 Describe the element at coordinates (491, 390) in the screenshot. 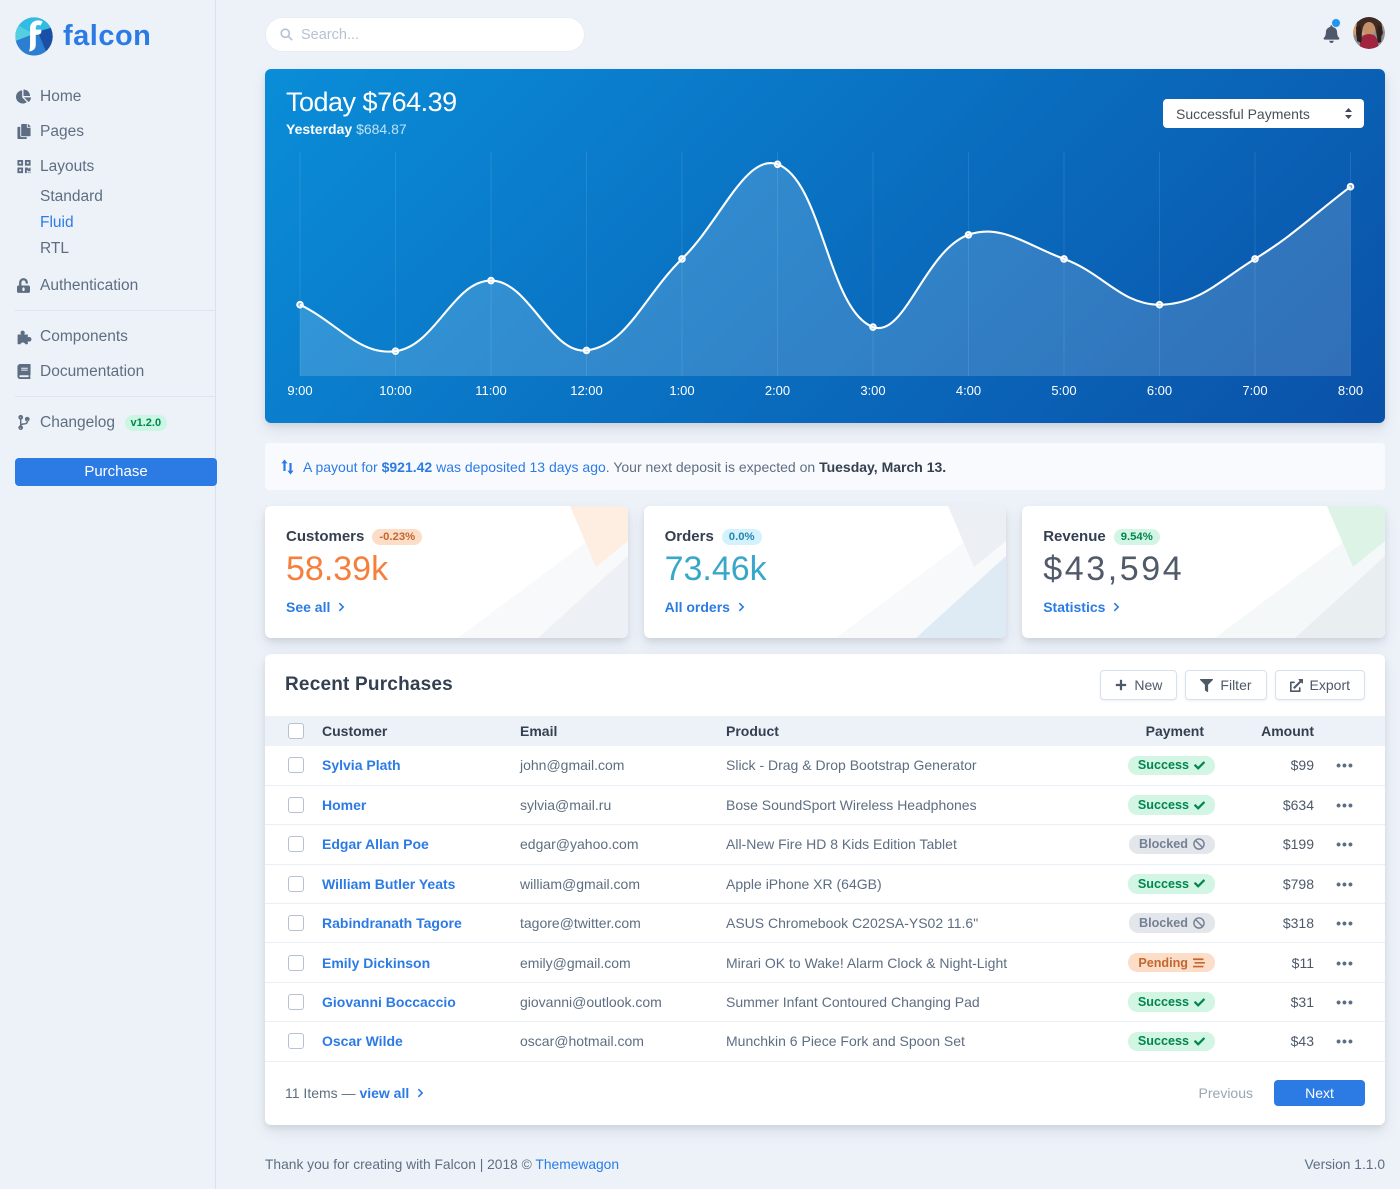

I see `svg-text: 11:00` at that location.